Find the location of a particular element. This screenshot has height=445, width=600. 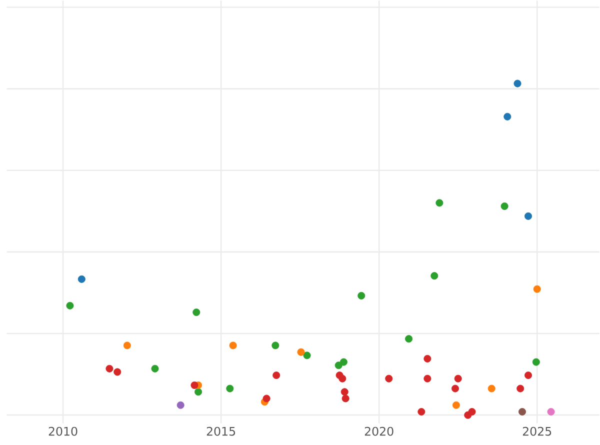

x-tick-label: 2010 is located at coordinates (63, 431).